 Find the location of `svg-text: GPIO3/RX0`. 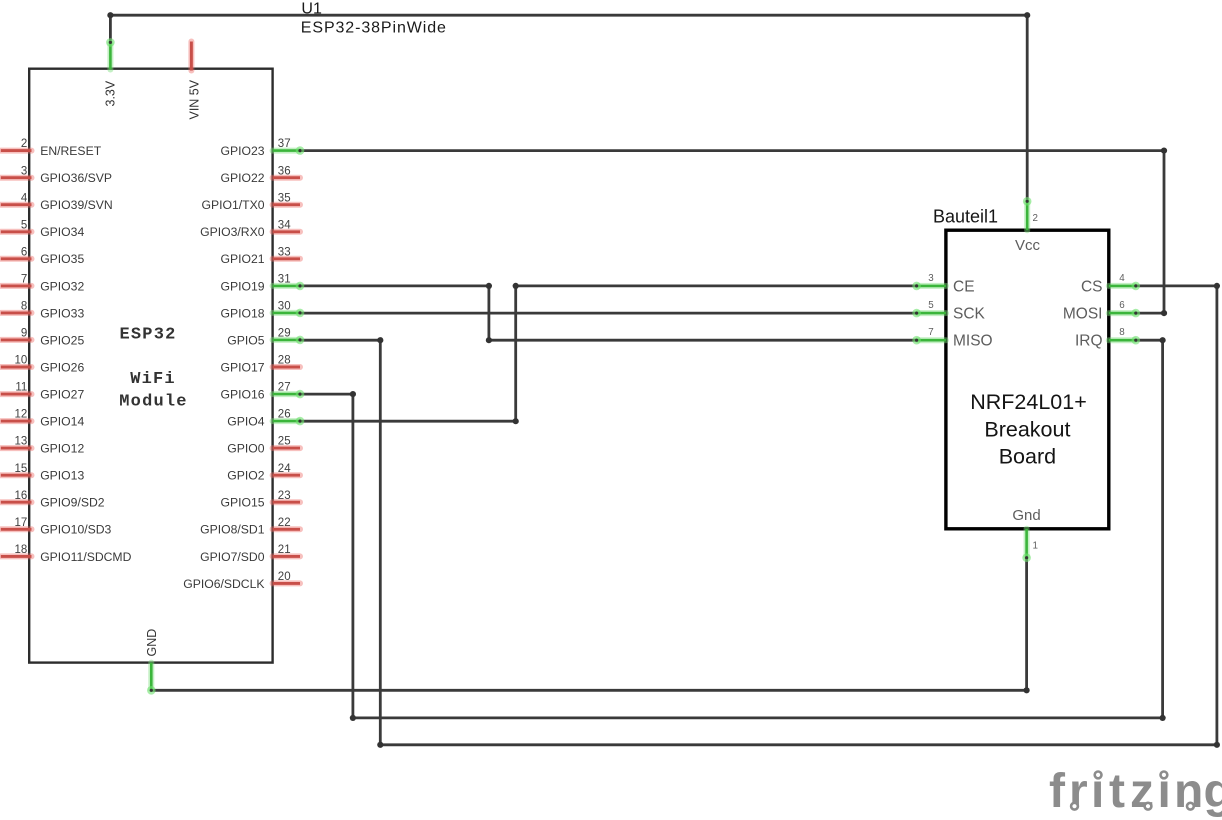

svg-text: GPIO3/RX0 is located at coordinates (232, 232).